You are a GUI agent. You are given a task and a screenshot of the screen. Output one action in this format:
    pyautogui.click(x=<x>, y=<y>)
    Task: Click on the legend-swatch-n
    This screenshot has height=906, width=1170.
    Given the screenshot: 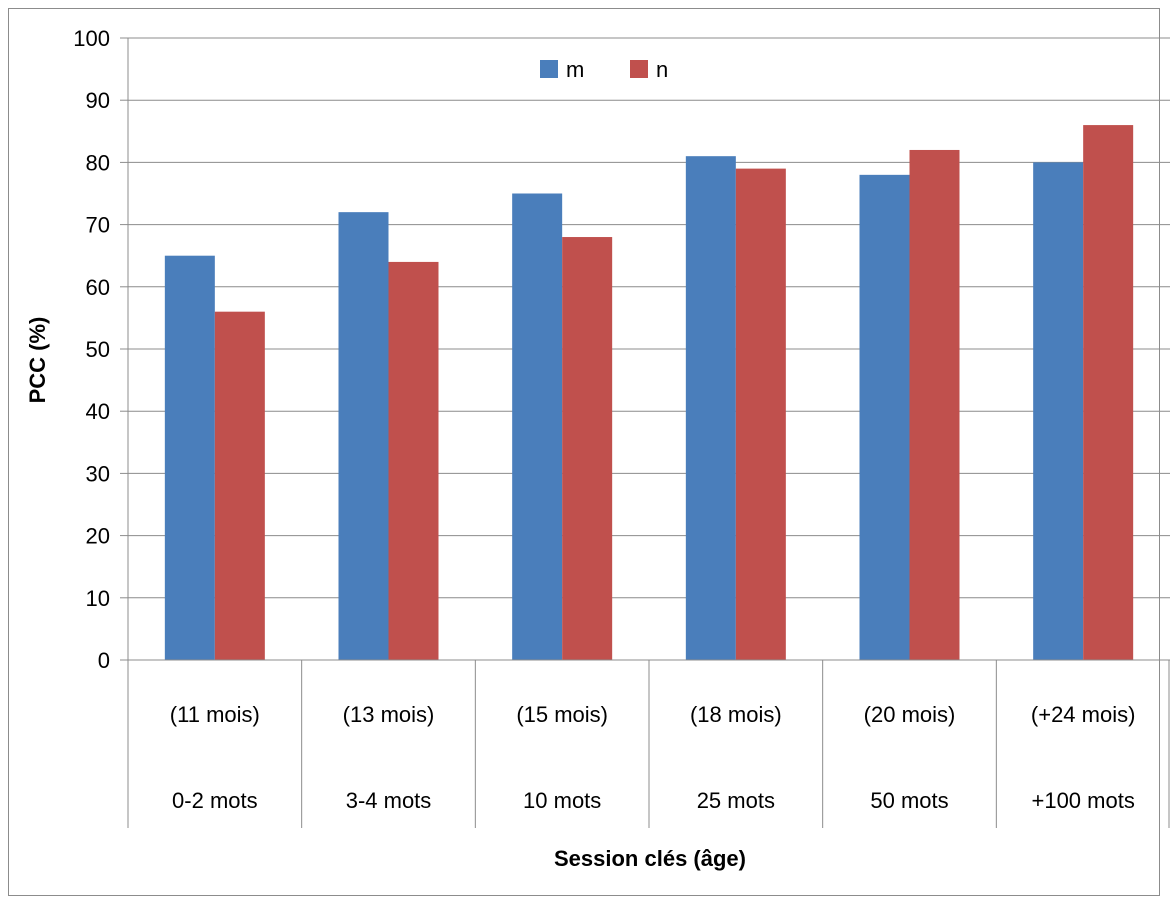 What is the action you would take?
    pyautogui.click(x=639, y=69)
    